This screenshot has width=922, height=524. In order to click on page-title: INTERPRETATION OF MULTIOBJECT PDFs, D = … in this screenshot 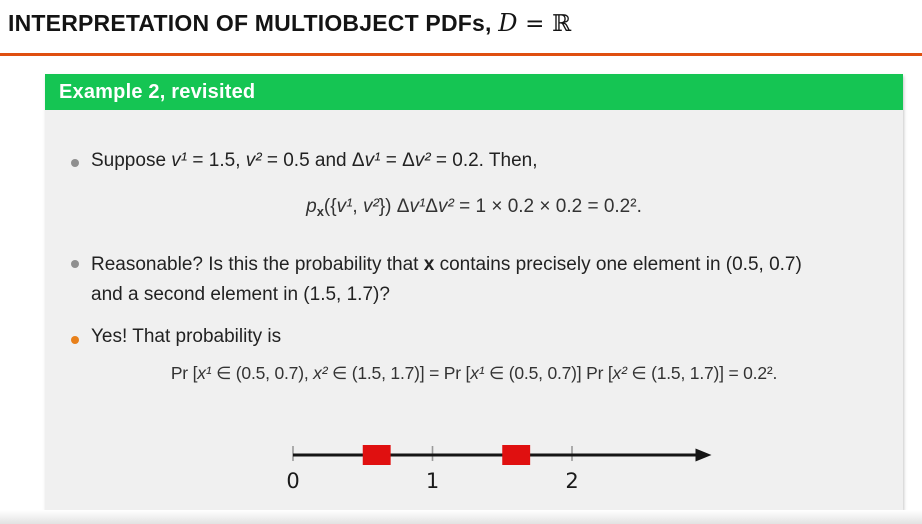, I will do `click(290, 23)`.